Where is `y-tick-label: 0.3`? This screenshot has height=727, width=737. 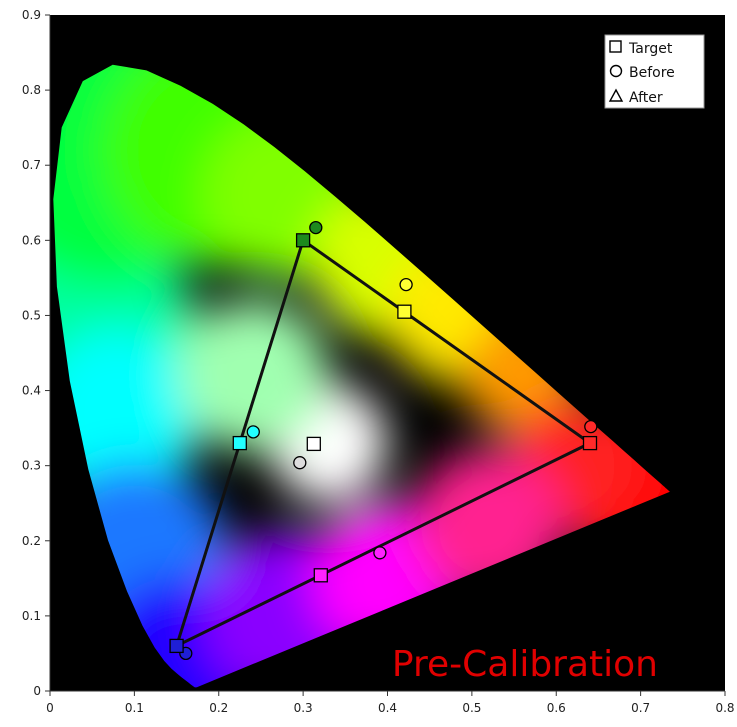
y-tick-label: 0.3 is located at coordinates (31, 466).